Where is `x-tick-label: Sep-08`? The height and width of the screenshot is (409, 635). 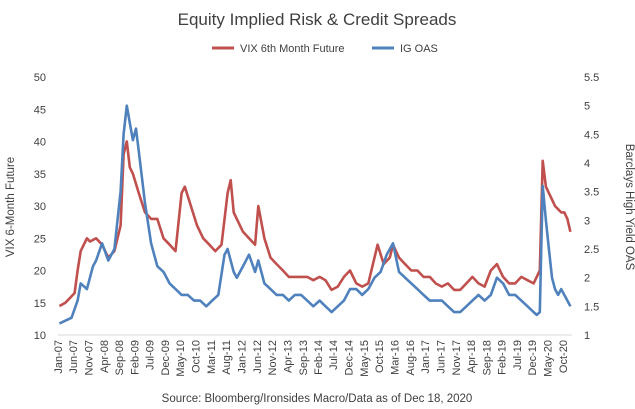 x-tick-label: Sep-08 is located at coordinates (120, 357).